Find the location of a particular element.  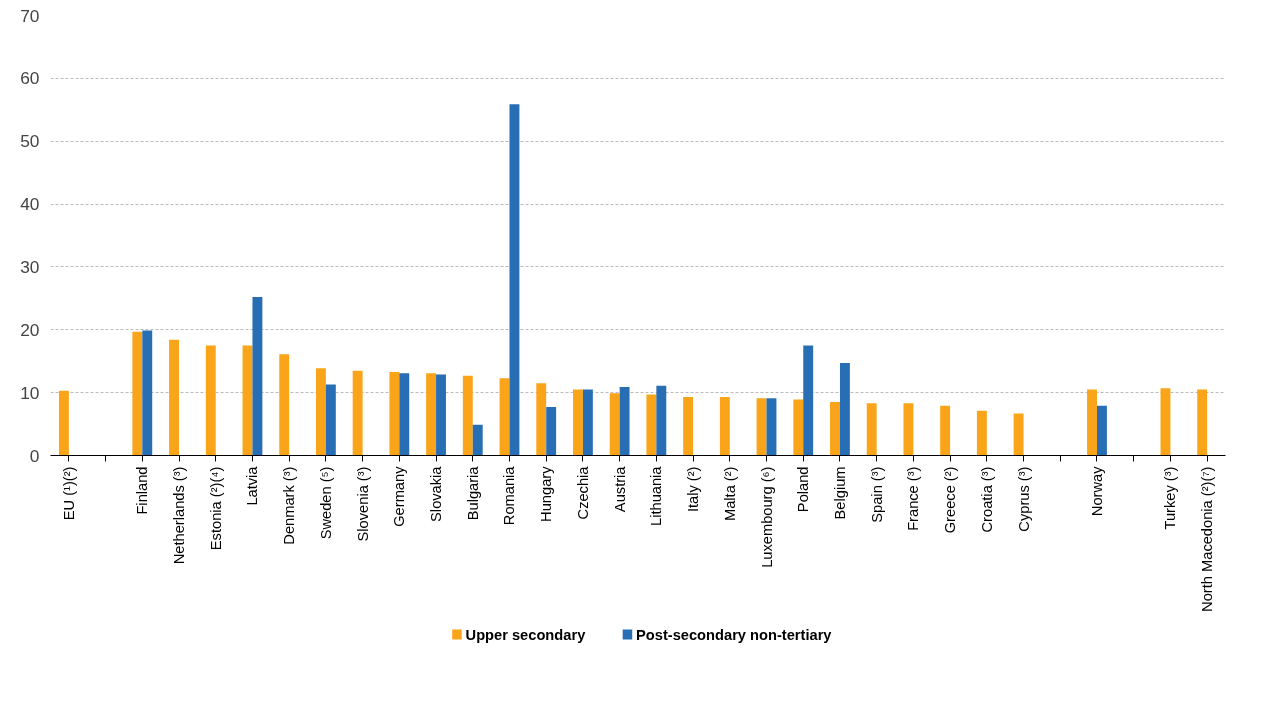

x-tick-label: Slovakia is located at coordinates (436, 493).